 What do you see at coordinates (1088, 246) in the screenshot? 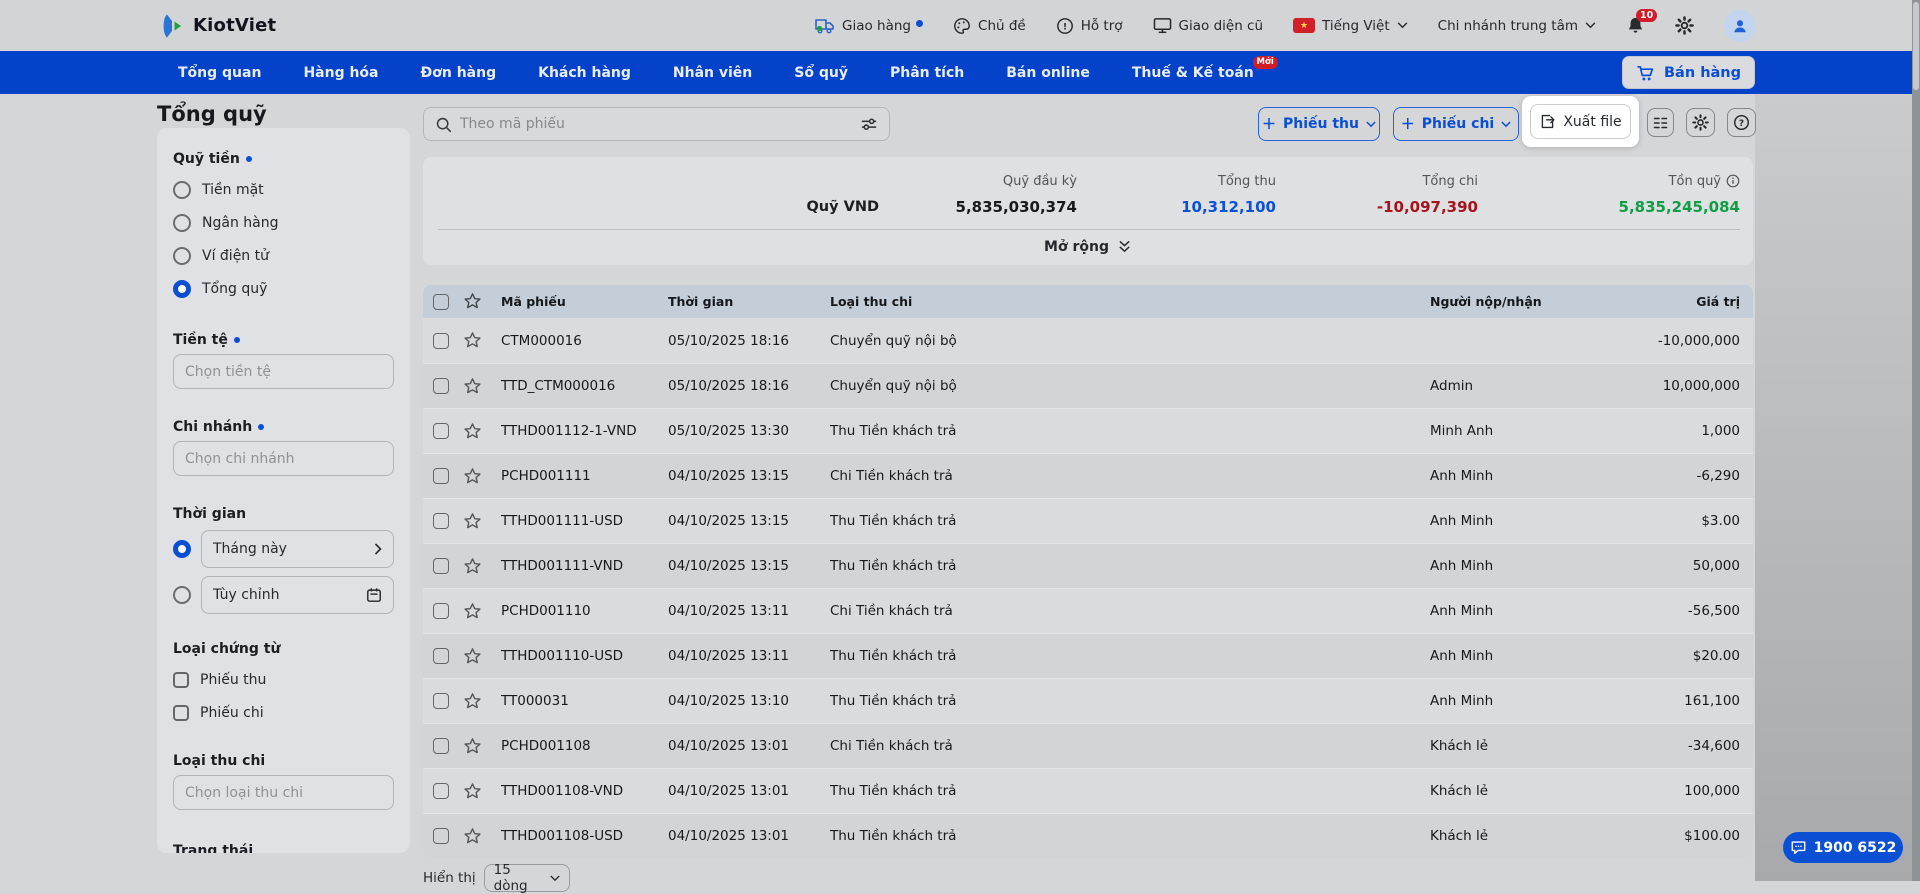
I see `expand-button: Mở rộng` at bounding box center [1088, 246].